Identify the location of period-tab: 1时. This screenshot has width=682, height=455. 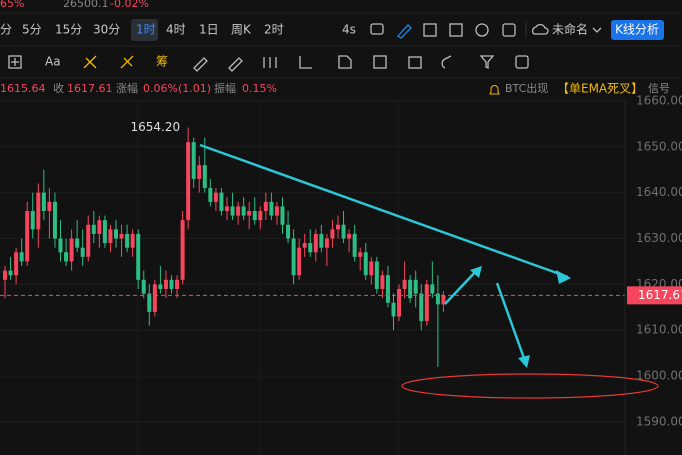
(146, 30).